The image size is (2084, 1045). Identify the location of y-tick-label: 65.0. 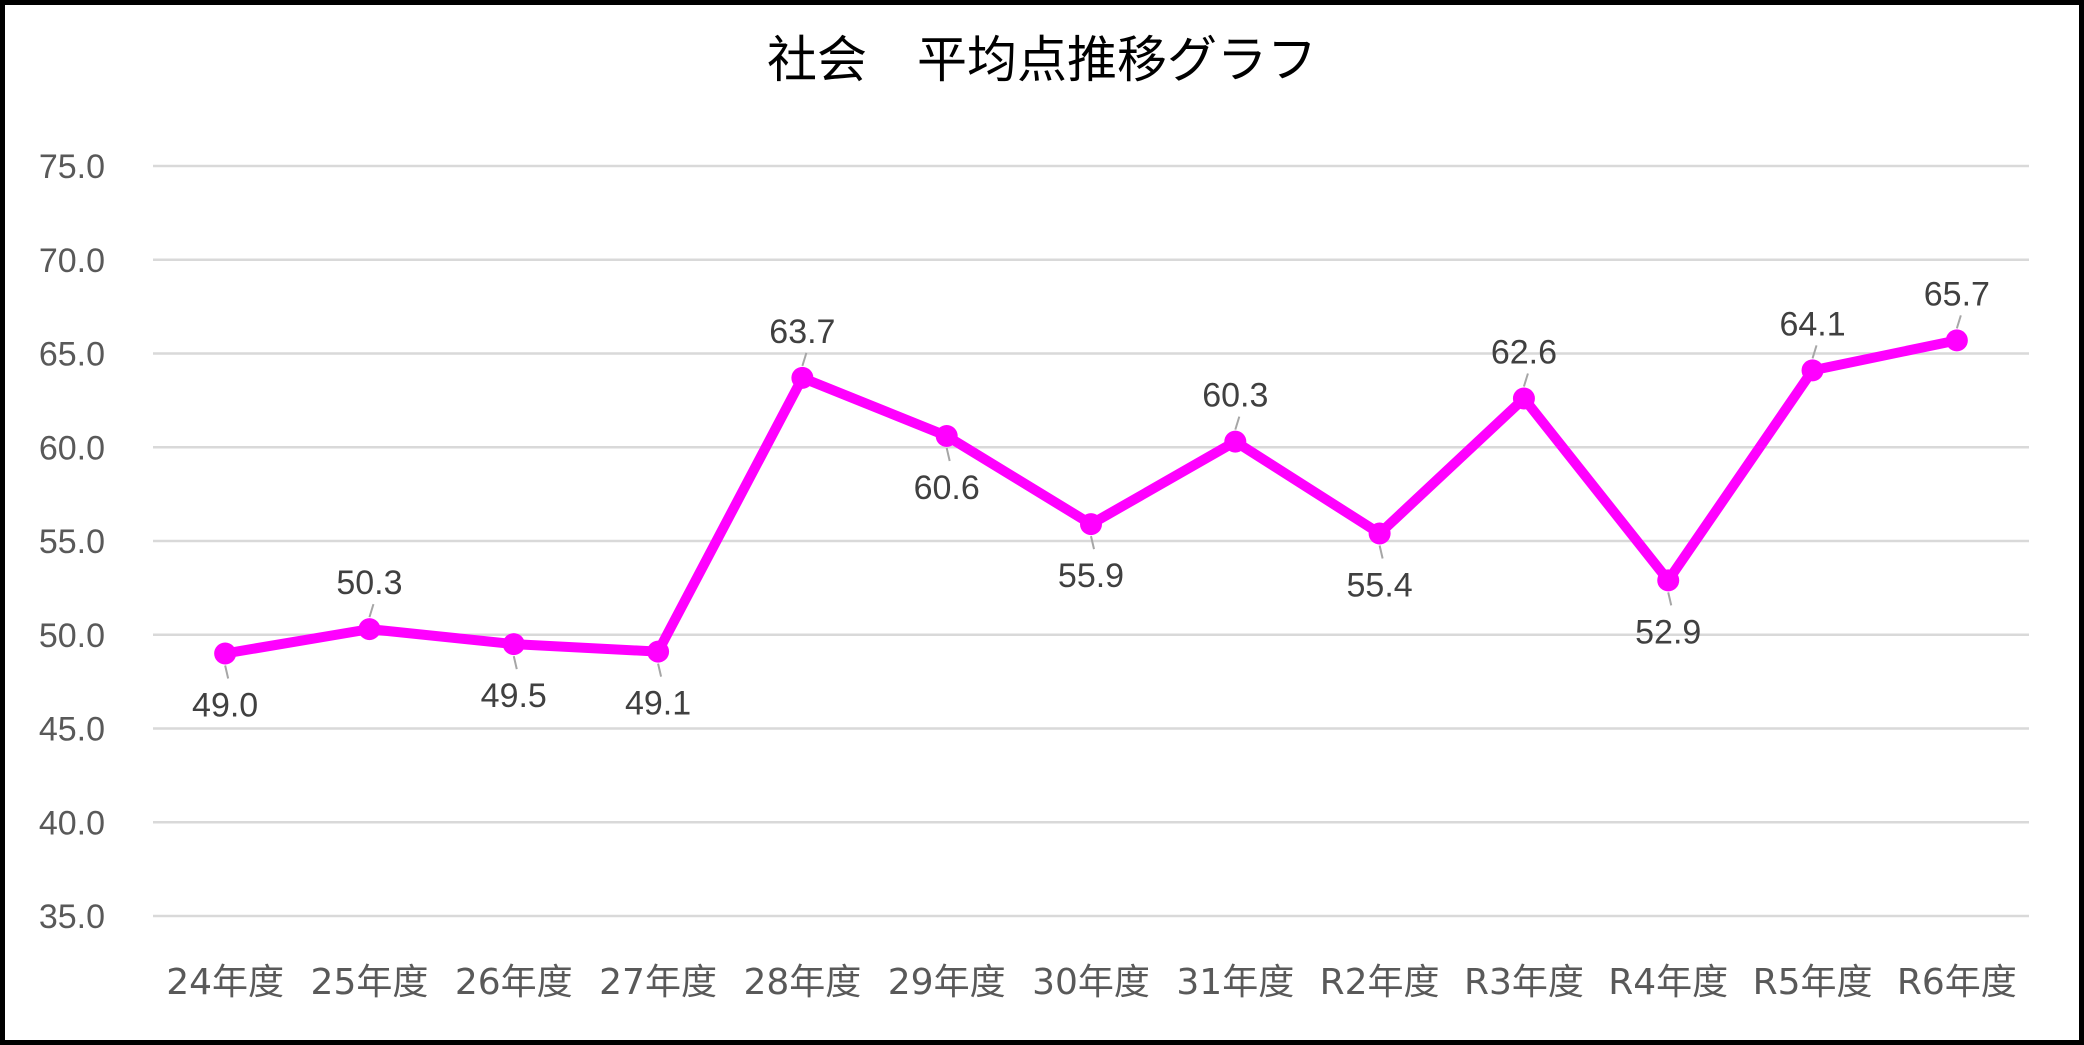
(72, 355).